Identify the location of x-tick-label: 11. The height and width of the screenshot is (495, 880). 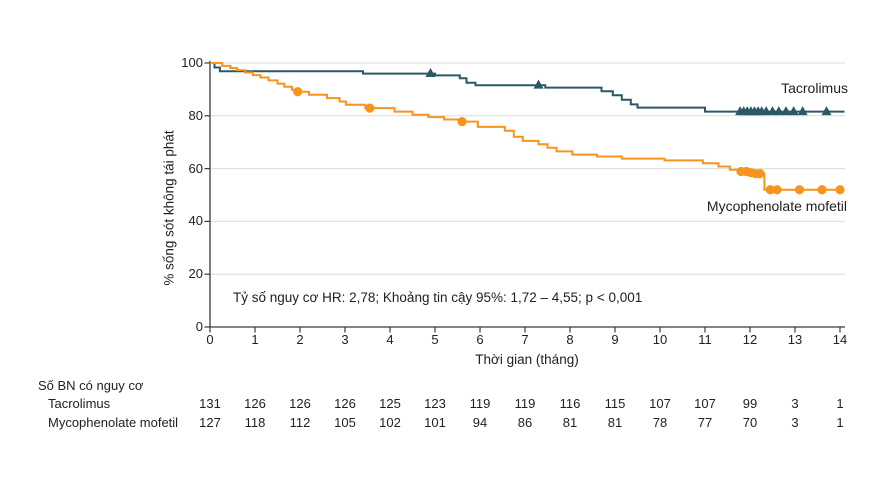
(705, 339).